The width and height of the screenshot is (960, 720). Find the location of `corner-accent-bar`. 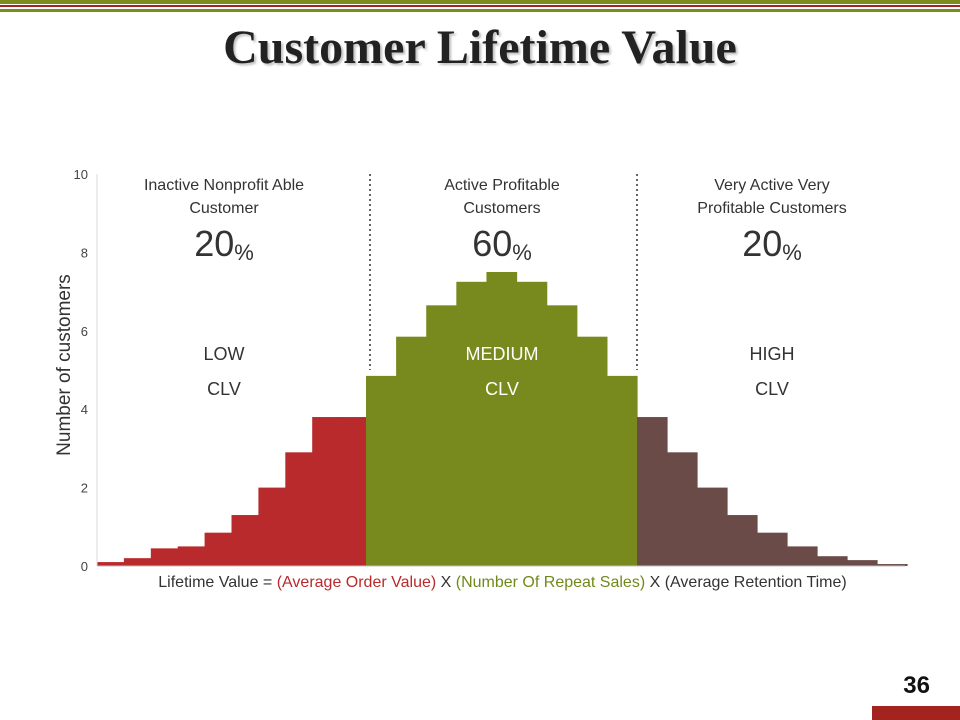

corner-accent-bar is located at coordinates (916, 713).